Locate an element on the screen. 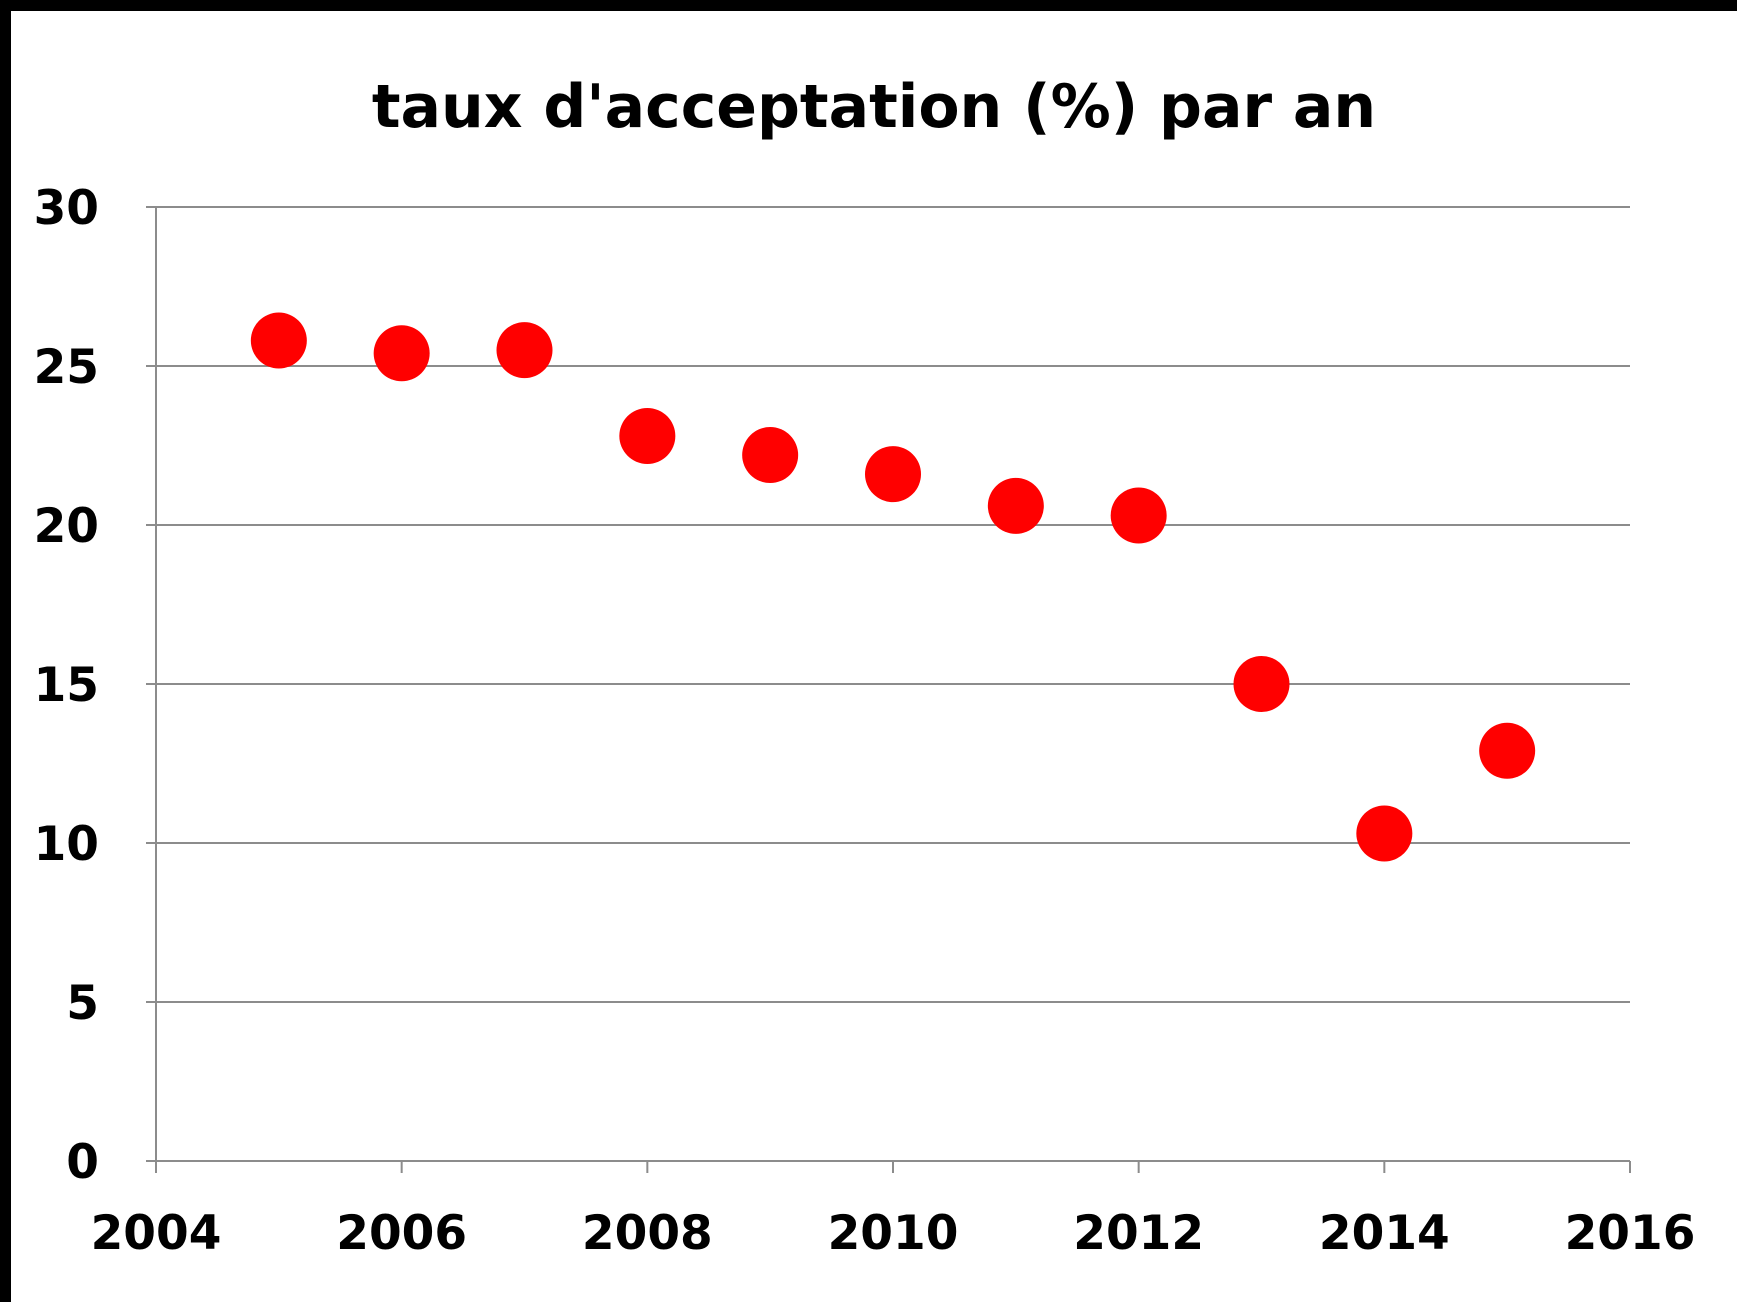 This screenshot has height=1302, width=1737. y-tick-label: 20 is located at coordinates (66, 526).